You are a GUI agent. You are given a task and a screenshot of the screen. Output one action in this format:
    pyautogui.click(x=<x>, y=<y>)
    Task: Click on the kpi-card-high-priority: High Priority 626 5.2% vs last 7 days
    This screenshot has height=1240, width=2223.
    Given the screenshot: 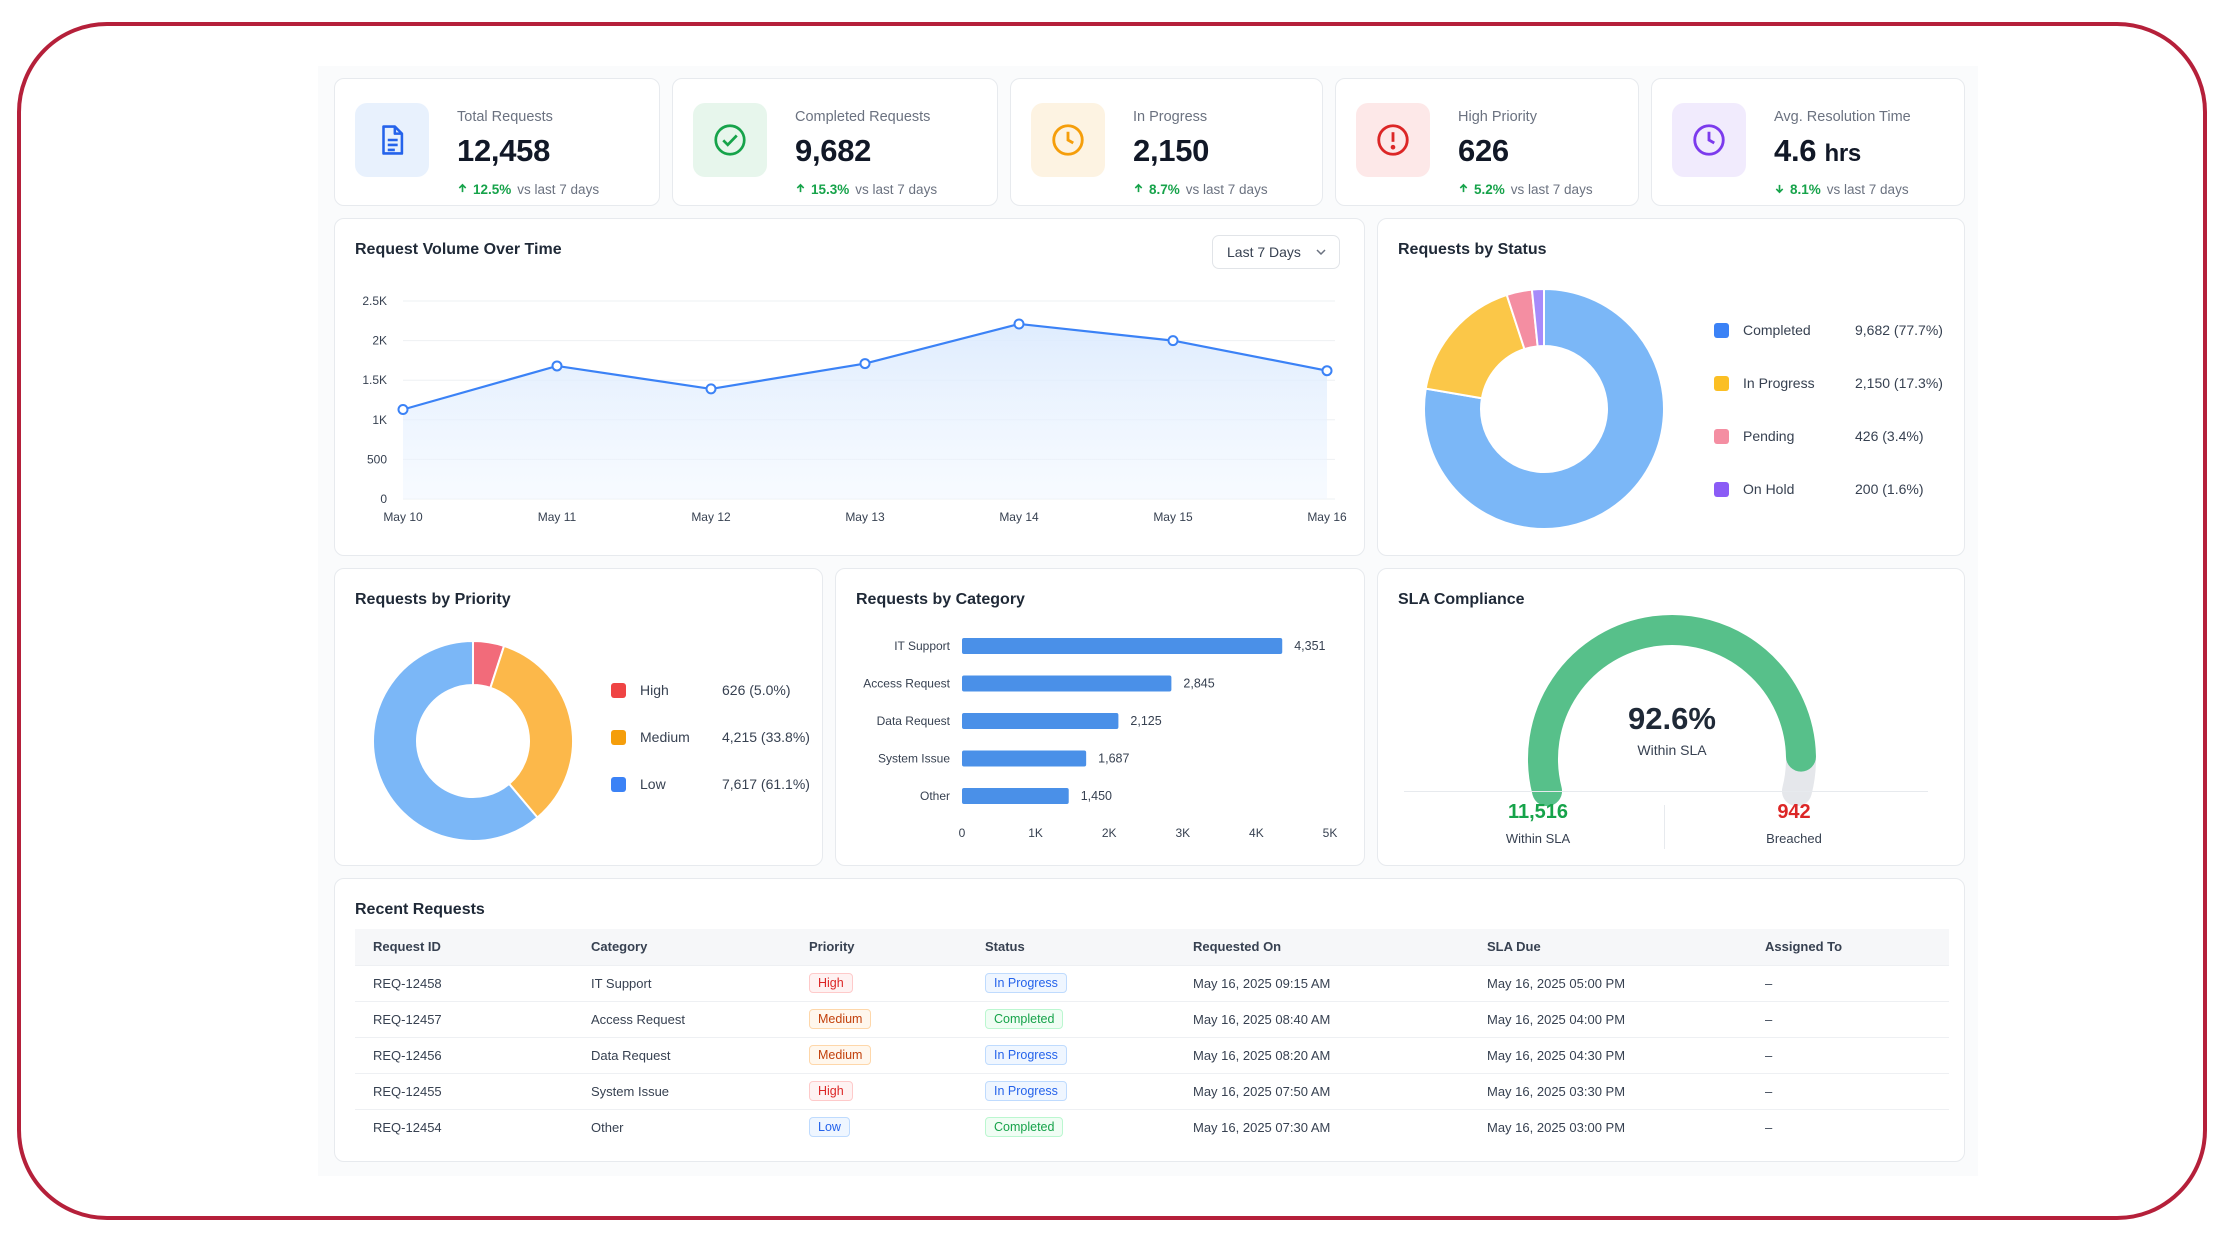 What is the action you would take?
    pyautogui.click(x=1487, y=142)
    